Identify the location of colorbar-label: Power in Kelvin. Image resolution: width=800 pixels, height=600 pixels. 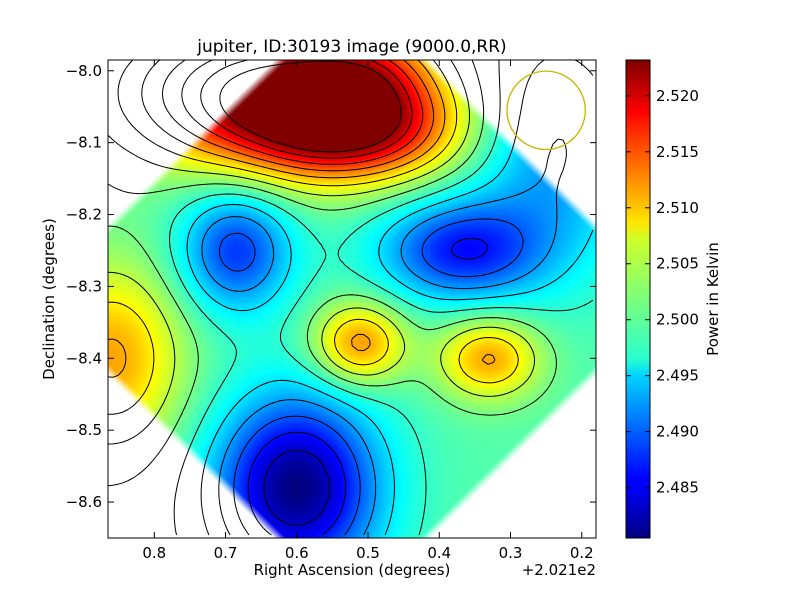
(713, 299).